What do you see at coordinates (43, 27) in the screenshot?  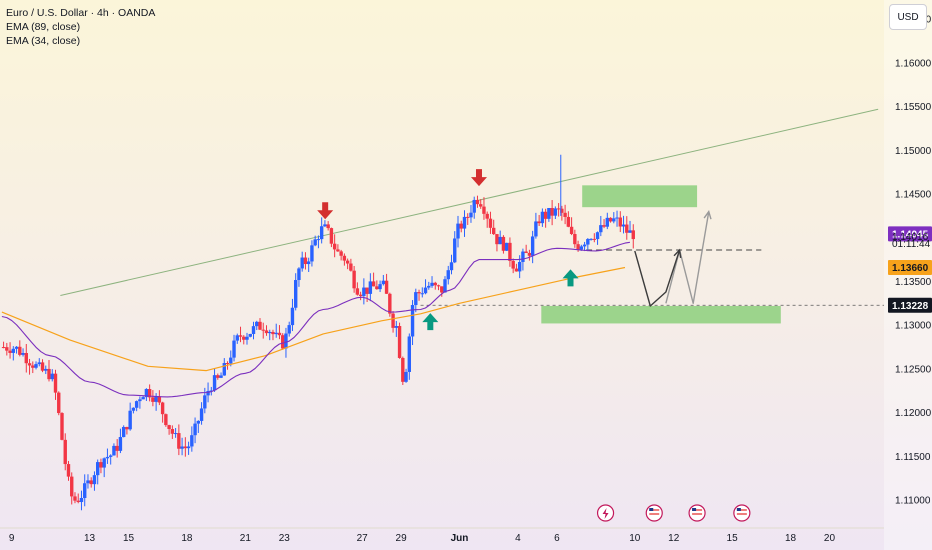 I see `ema89-legend: EMA (89, close)` at bounding box center [43, 27].